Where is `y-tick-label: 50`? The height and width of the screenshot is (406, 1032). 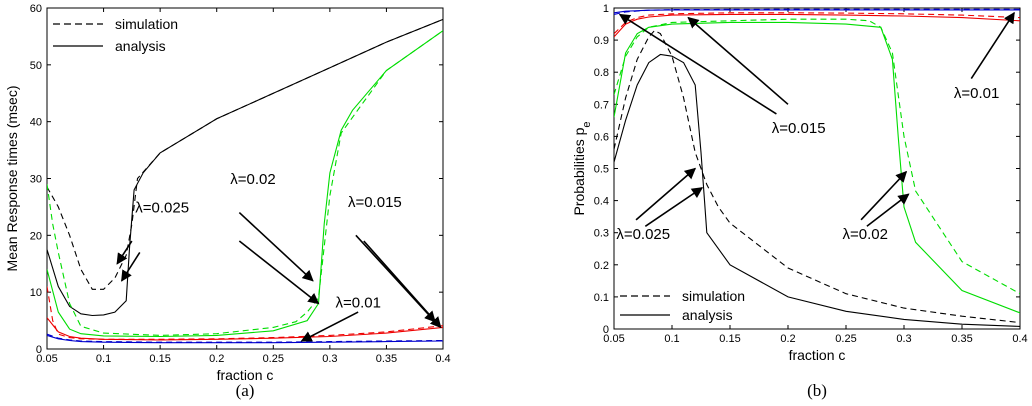 y-tick-label: 50 is located at coordinates (36, 66).